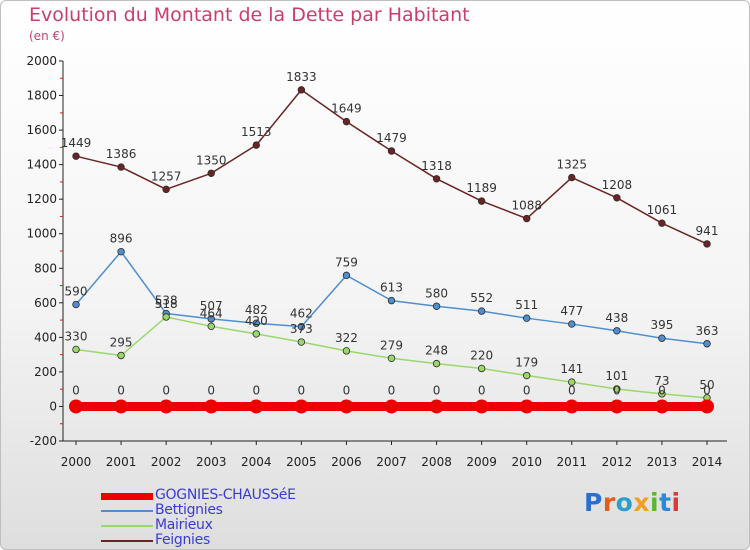 This screenshot has height=550, width=750. What do you see at coordinates (41, 165) in the screenshot?
I see `y-tick-label: 1400` at bounding box center [41, 165].